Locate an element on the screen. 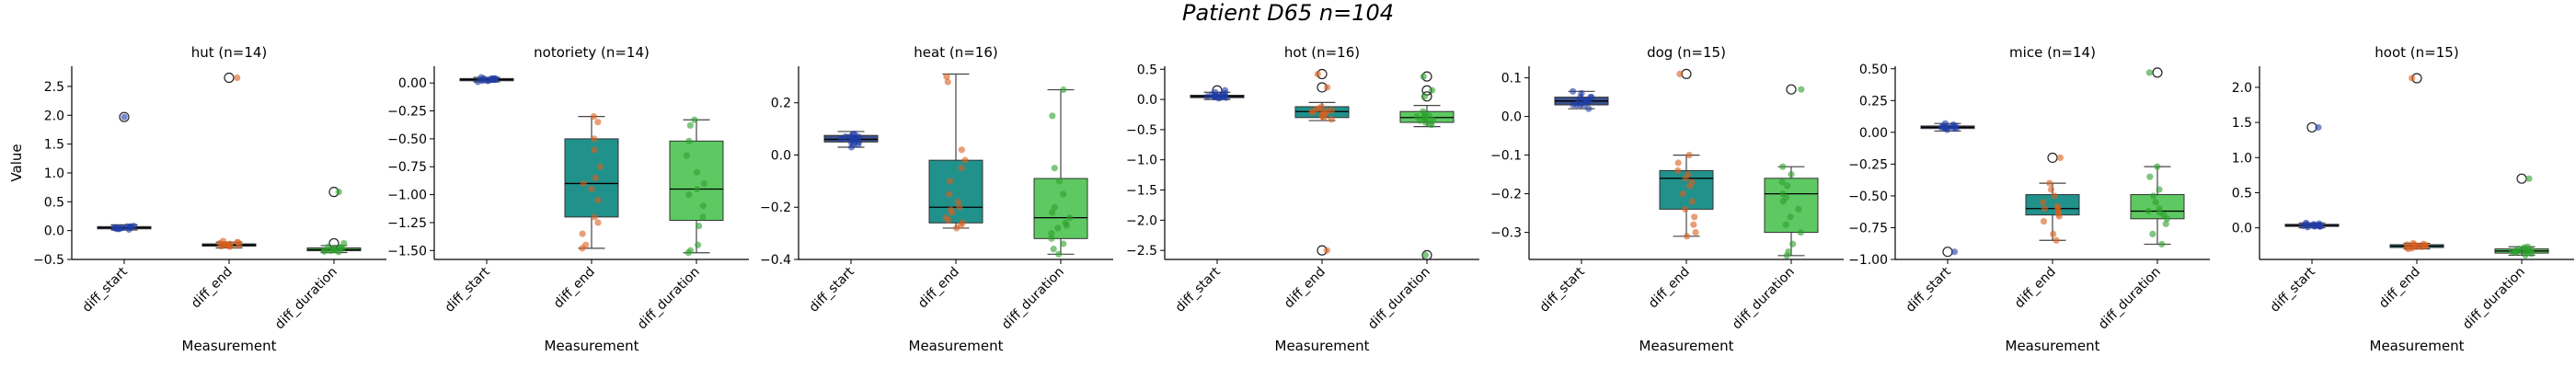 This screenshot has height=368, width=2576. y-tick-label: −1.0 is located at coordinates (1141, 161).